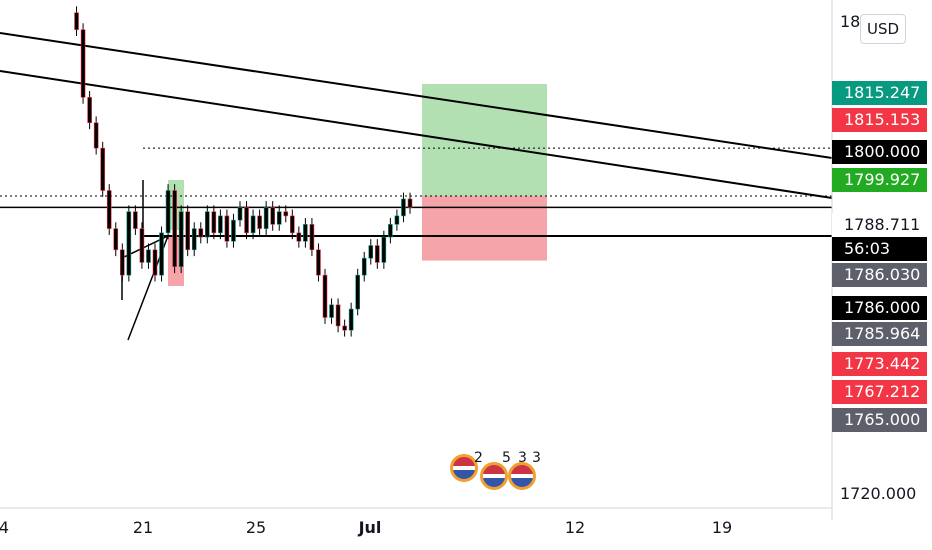 The image size is (932, 550). What do you see at coordinates (575, 527) in the screenshot?
I see `time-tick: 12` at bounding box center [575, 527].